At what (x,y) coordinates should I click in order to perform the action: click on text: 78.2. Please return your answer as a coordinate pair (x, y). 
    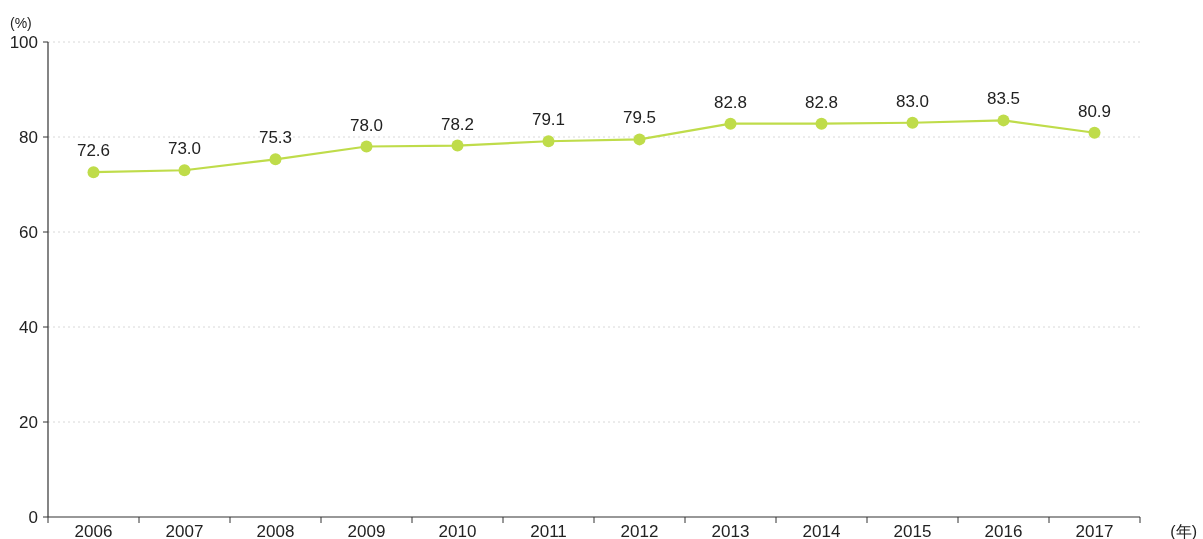
    Looking at the image, I should click on (457, 124).